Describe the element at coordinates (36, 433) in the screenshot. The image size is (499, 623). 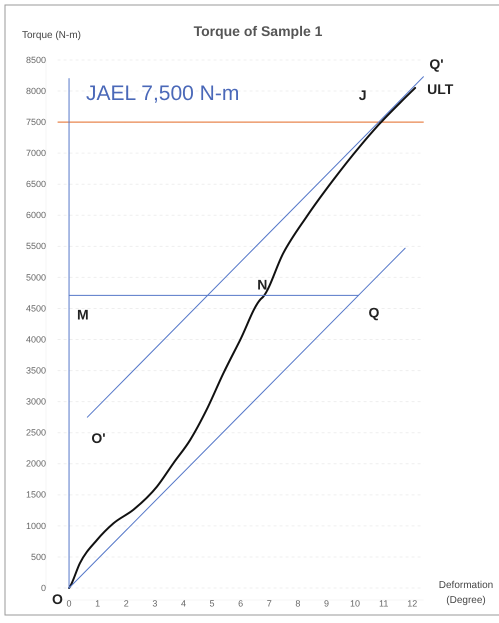
I see `y-tick-label: 2500` at that location.